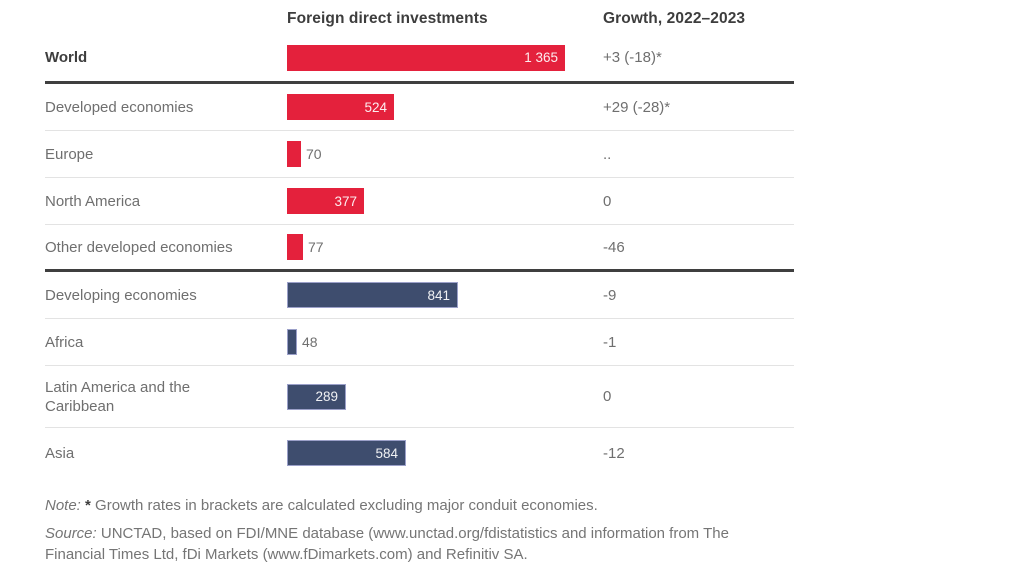  I want to click on note-asterisk: *, so click(88, 505).